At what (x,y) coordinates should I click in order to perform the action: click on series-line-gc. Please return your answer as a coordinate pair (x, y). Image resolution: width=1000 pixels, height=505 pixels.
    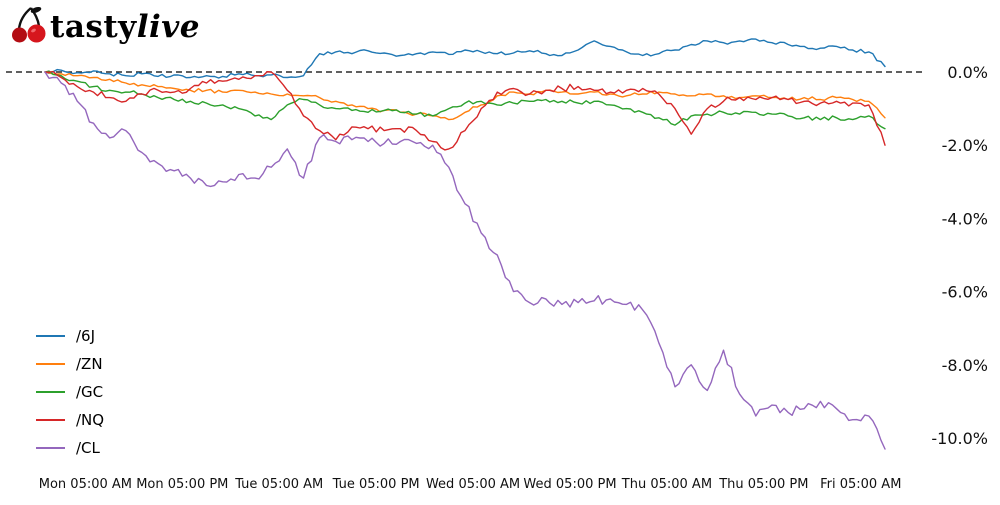
    Looking at the image, I should click on (465, 100).